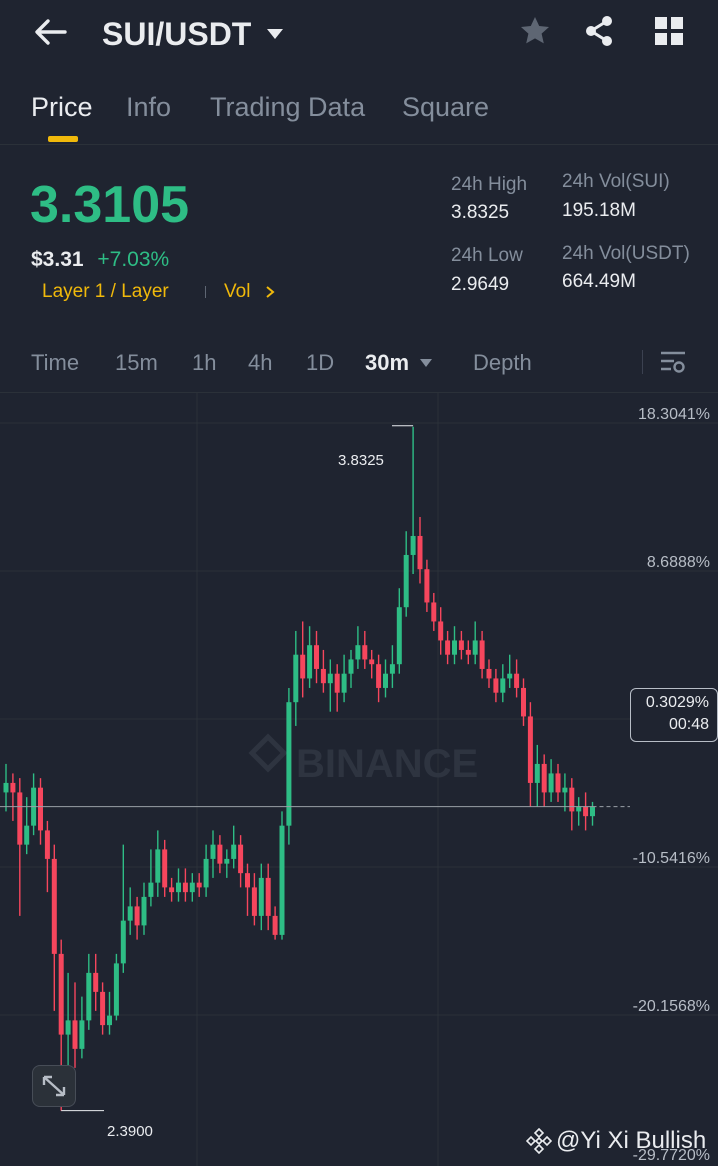  I want to click on credit-text: @Yi Xi Bullish, so click(631, 1140).